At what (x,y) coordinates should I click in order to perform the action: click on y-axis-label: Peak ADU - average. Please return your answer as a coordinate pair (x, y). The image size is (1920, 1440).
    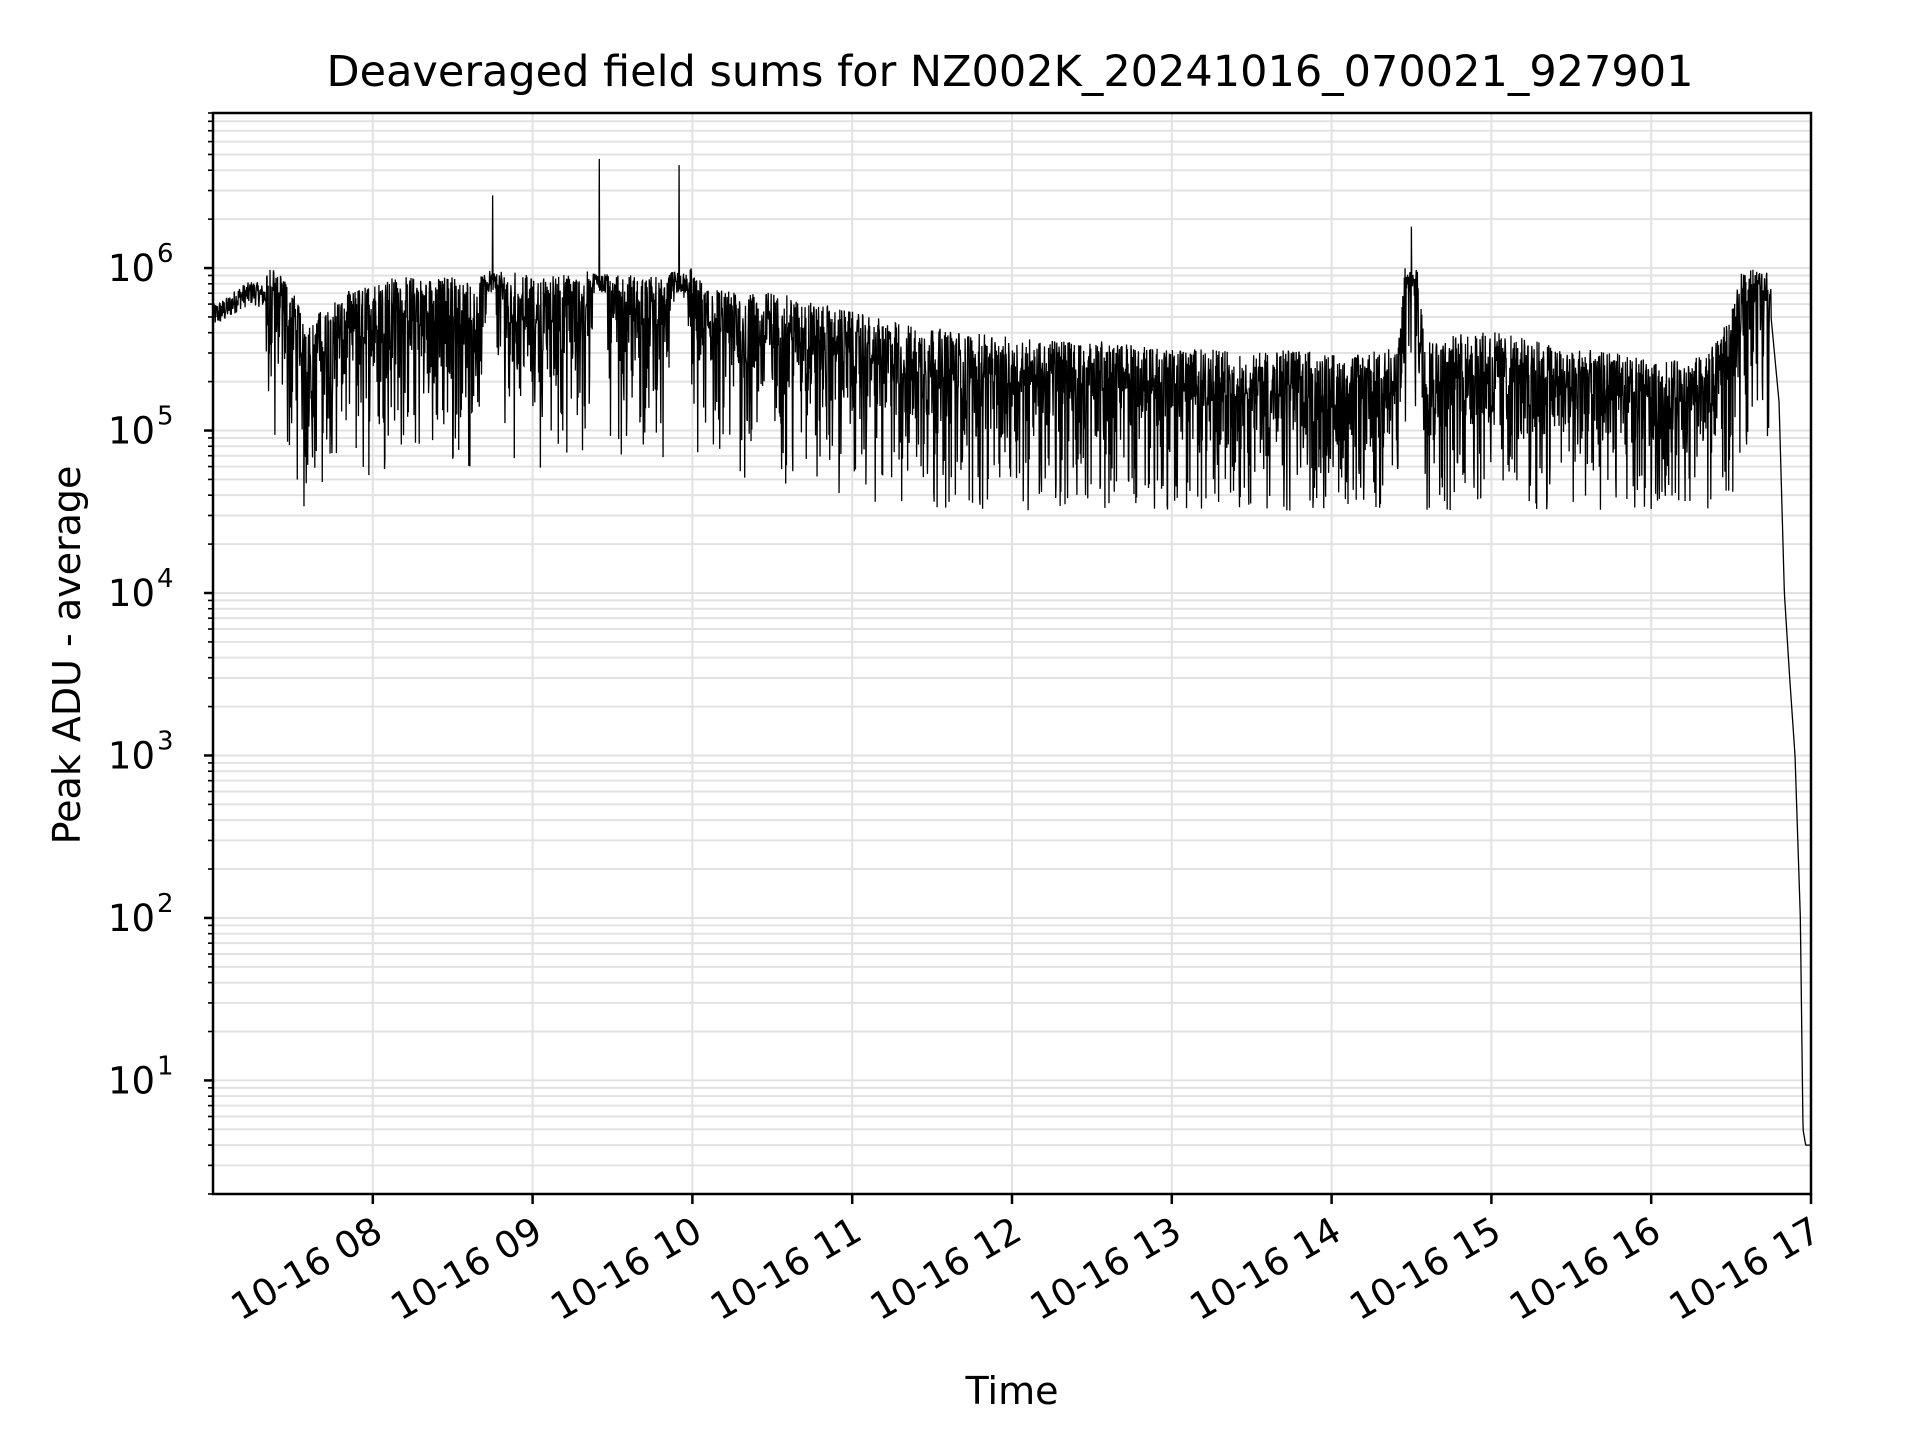
    Looking at the image, I should click on (67, 655).